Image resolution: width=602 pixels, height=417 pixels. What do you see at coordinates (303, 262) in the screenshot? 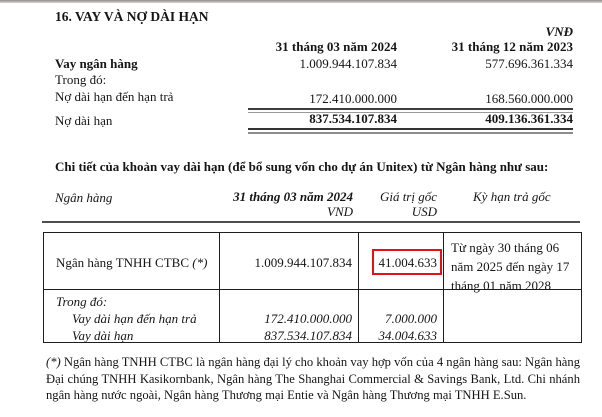
I see `detail-bank-vnd: 1.009.944.107.834` at bounding box center [303, 262].